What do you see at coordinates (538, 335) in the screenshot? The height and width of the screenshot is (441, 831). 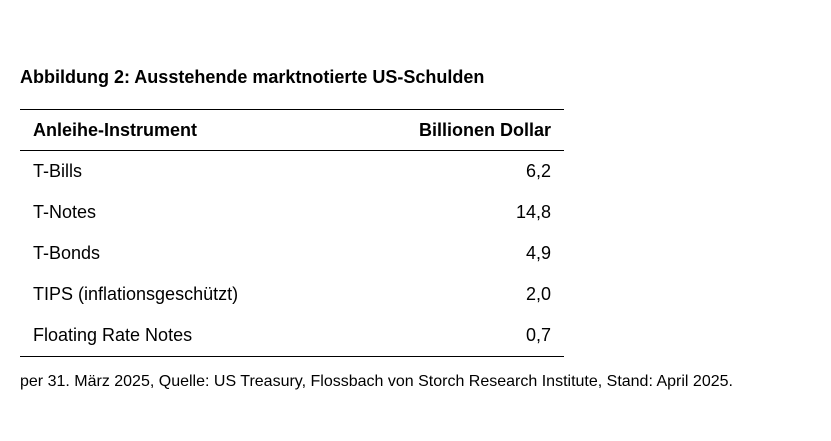 I see `row-value: 0,7` at bounding box center [538, 335].